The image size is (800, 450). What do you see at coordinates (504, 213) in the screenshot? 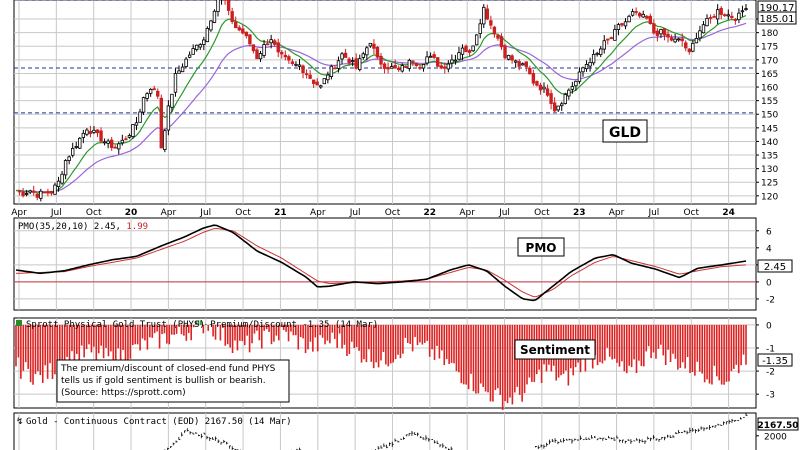
I see `x-tick-label: Jul` at bounding box center [504, 213].